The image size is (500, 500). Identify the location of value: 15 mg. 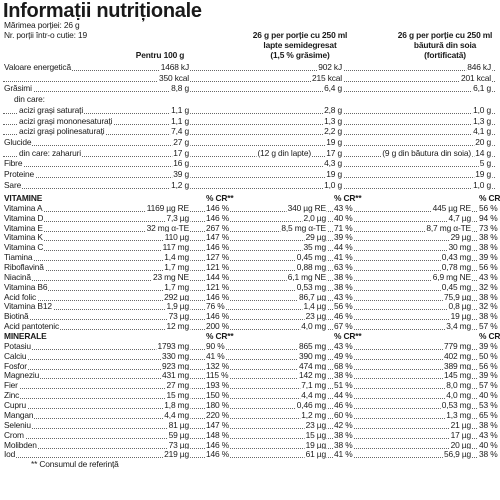
(177, 395).